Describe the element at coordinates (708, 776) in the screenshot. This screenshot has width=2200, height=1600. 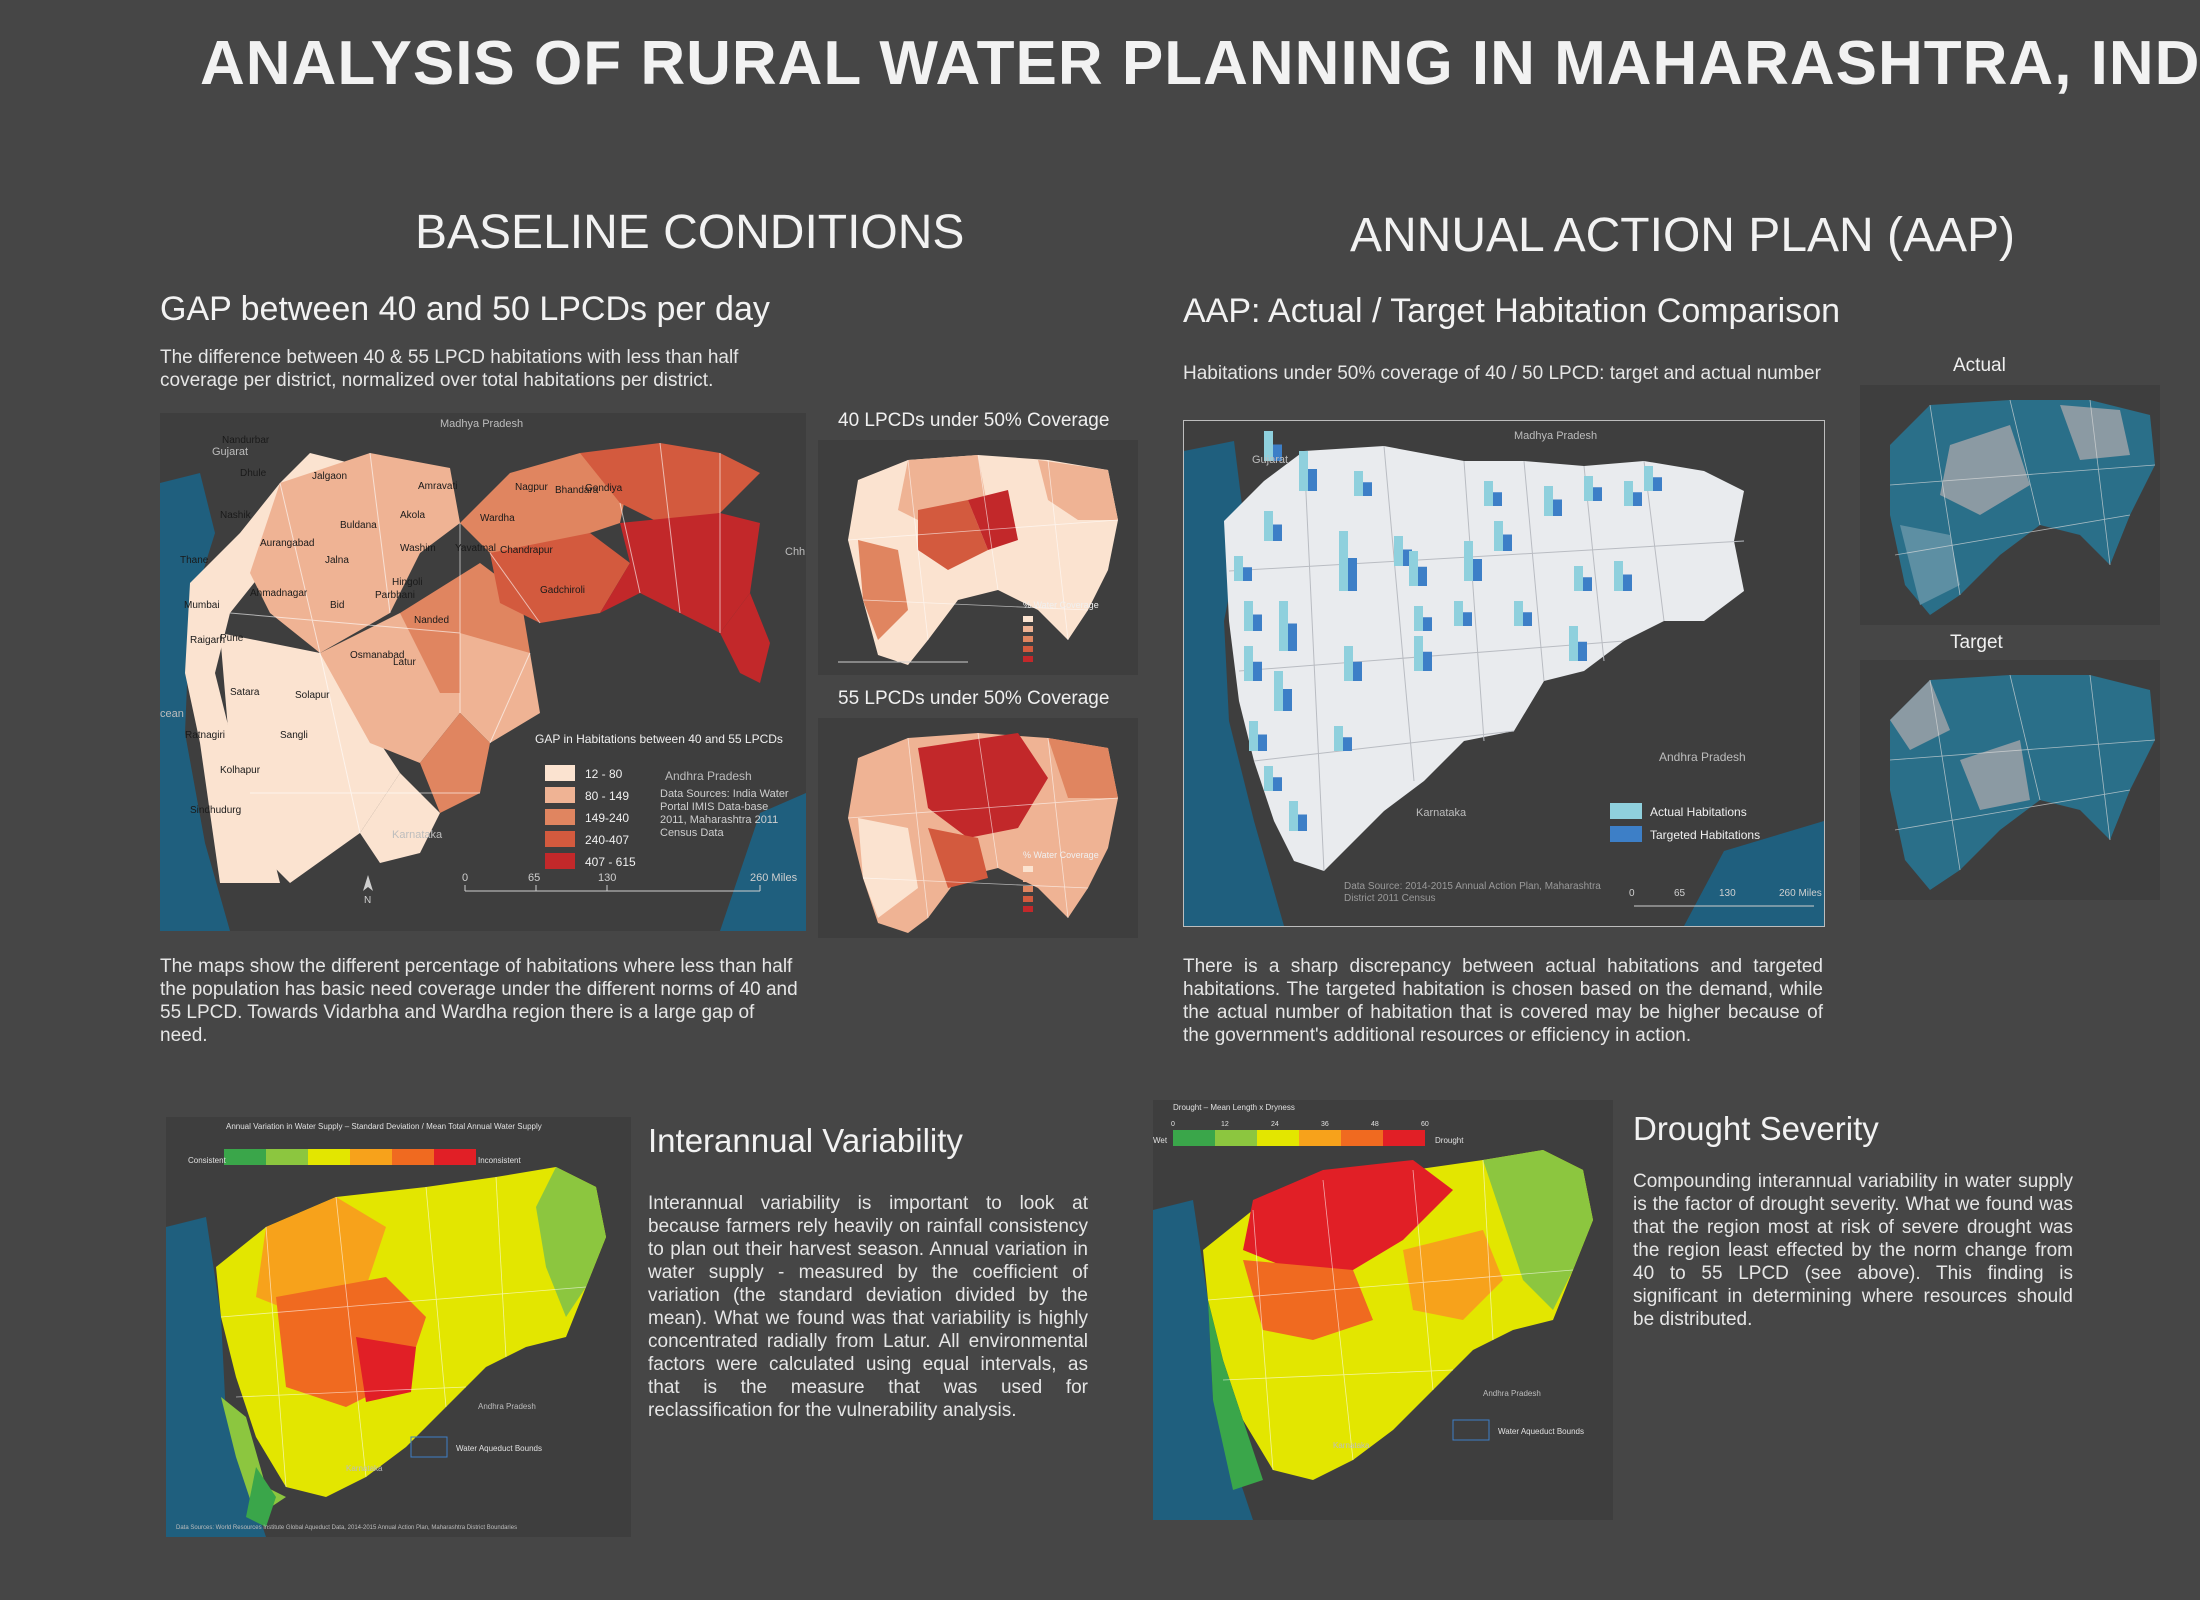
I see `label-andhra-pradesh: Andhra Pradesh` at that location.